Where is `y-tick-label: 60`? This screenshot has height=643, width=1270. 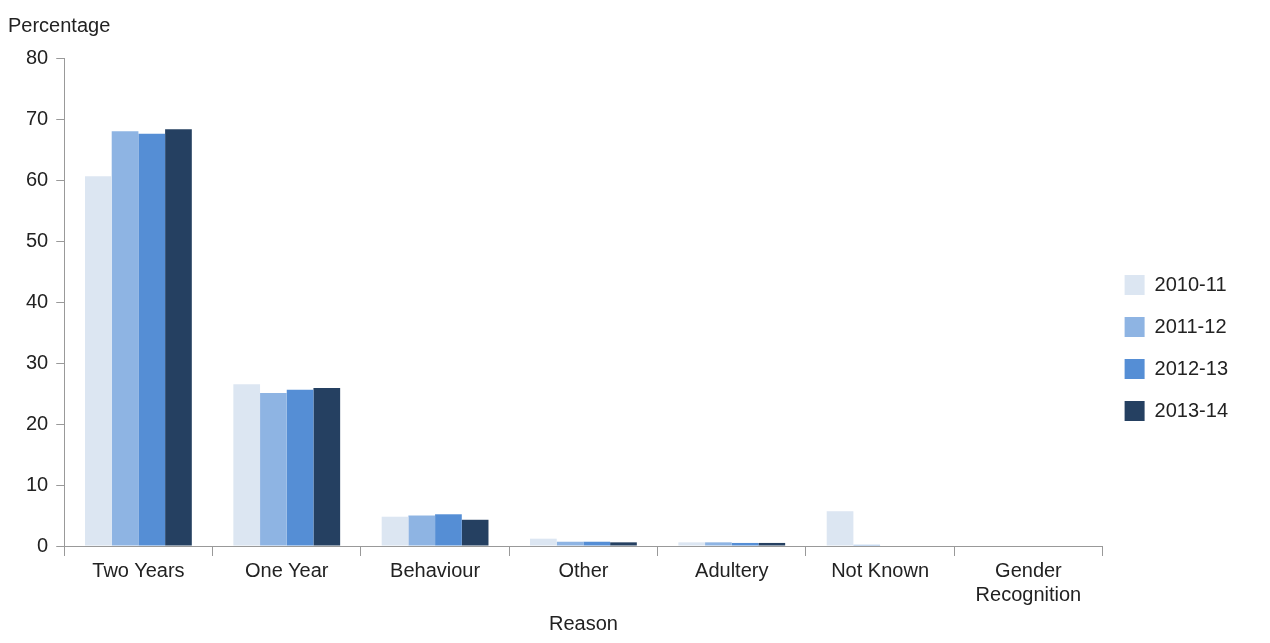
y-tick-label: 60 is located at coordinates (37, 178).